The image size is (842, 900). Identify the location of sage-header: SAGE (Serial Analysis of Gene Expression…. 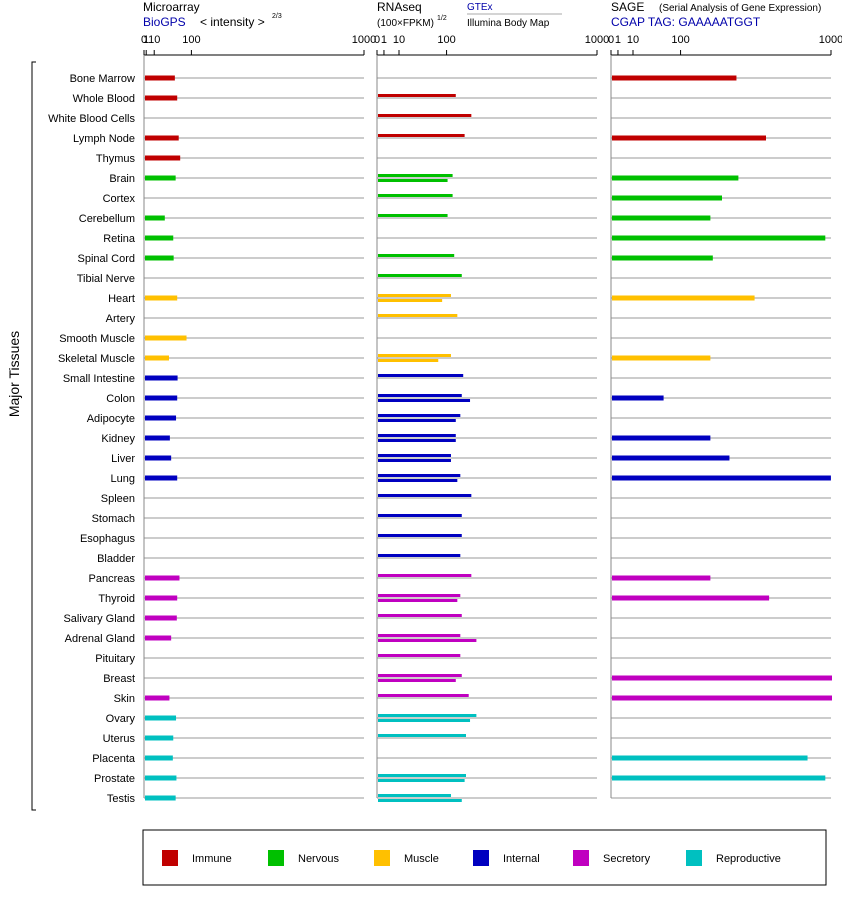
(716, 14).